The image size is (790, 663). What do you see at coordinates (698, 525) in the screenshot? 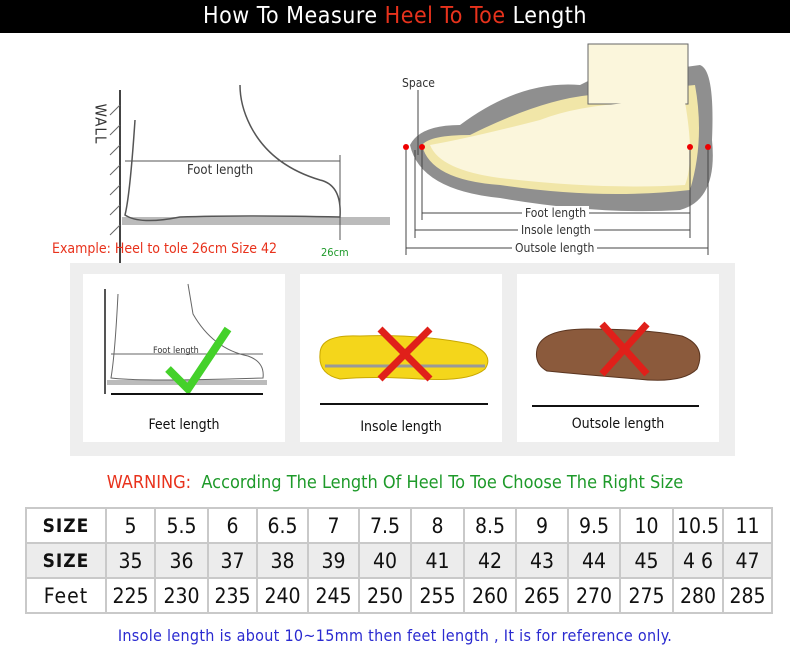
I see `table-cell: 10.5` at bounding box center [698, 525].